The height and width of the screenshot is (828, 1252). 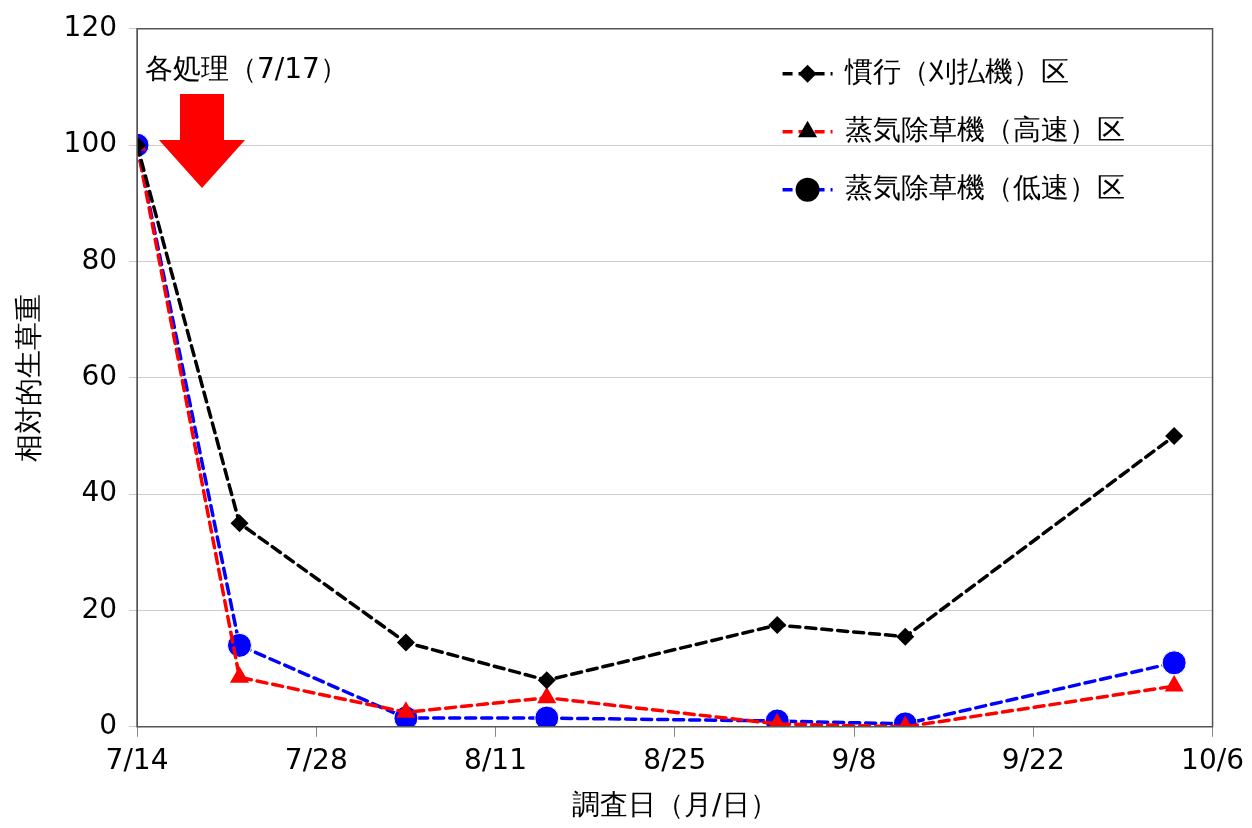 What do you see at coordinates (495, 759) in the screenshot?
I see `x-tick-label: 8/11` at bounding box center [495, 759].